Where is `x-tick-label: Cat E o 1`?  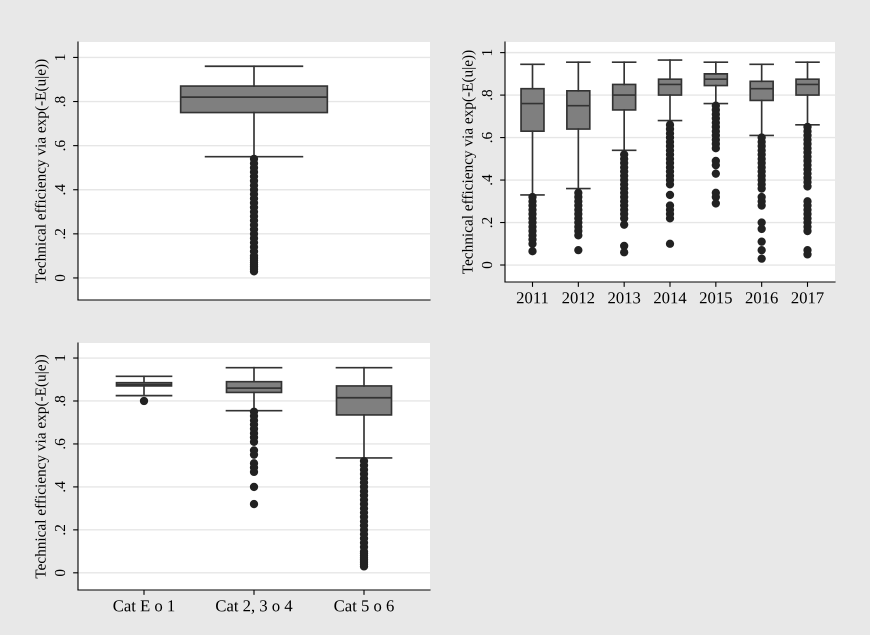 x-tick-label: Cat E o 1 is located at coordinates (143, 606).